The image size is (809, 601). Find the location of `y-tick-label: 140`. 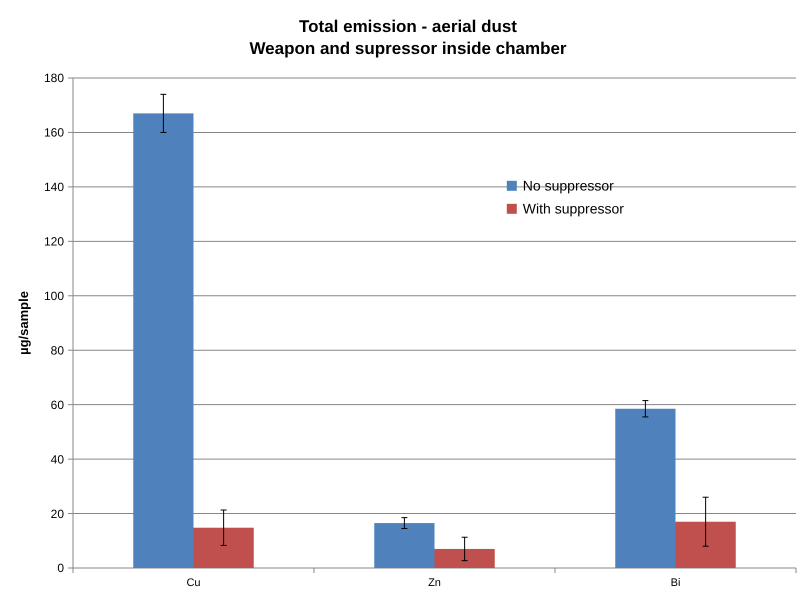

y-tick-label: 140 is located at coordinates (54, 187).